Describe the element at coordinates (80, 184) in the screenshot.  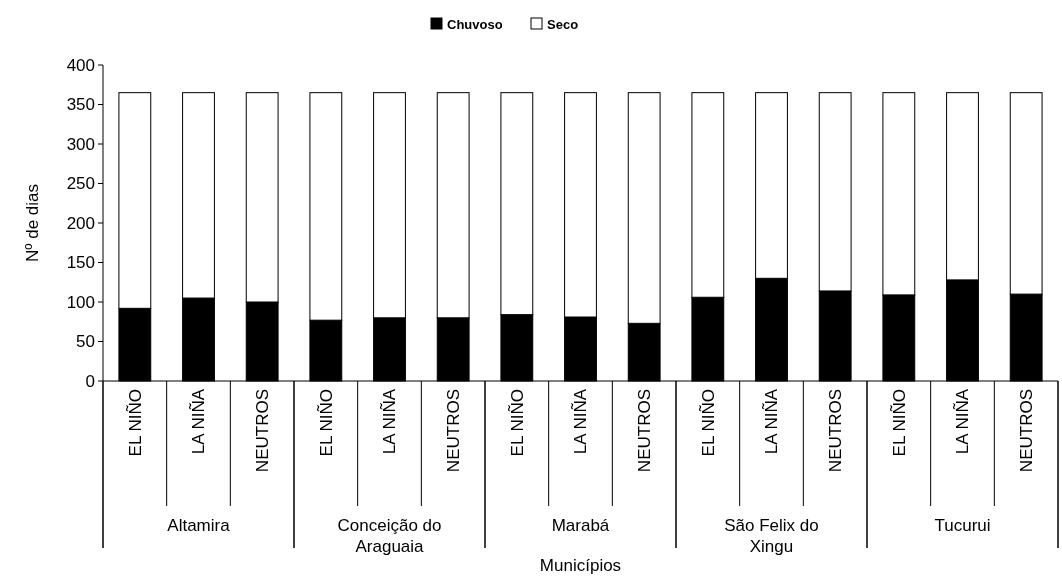
I see `y-tick-label: 250` at that location.